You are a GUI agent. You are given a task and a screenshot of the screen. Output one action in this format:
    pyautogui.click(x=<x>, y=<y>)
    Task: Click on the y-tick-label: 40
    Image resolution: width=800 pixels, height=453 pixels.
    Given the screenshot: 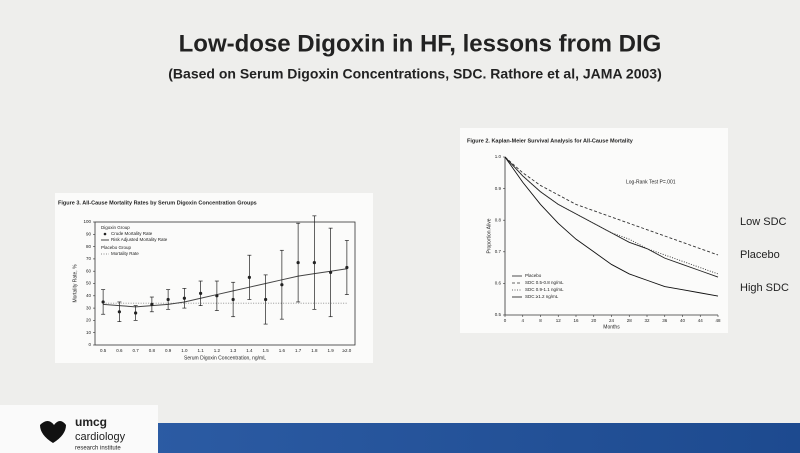 What is the action you would take?
    pyautogui.click(x=89, y=295)
    